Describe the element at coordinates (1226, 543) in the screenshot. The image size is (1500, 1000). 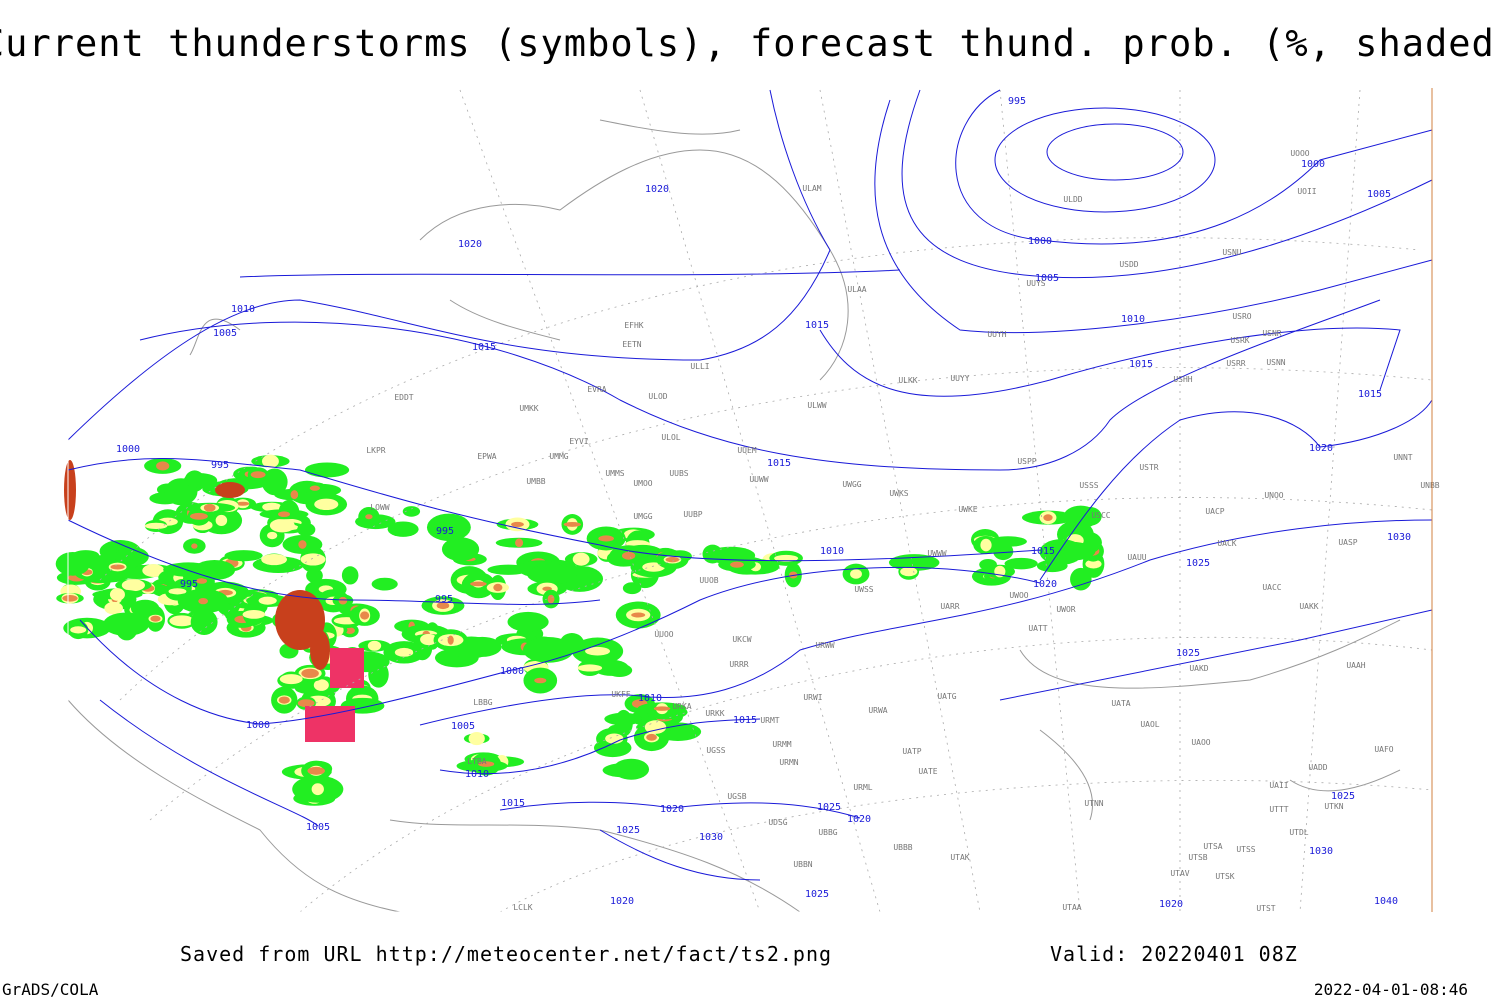
I see `station-label: UACK` at that location.